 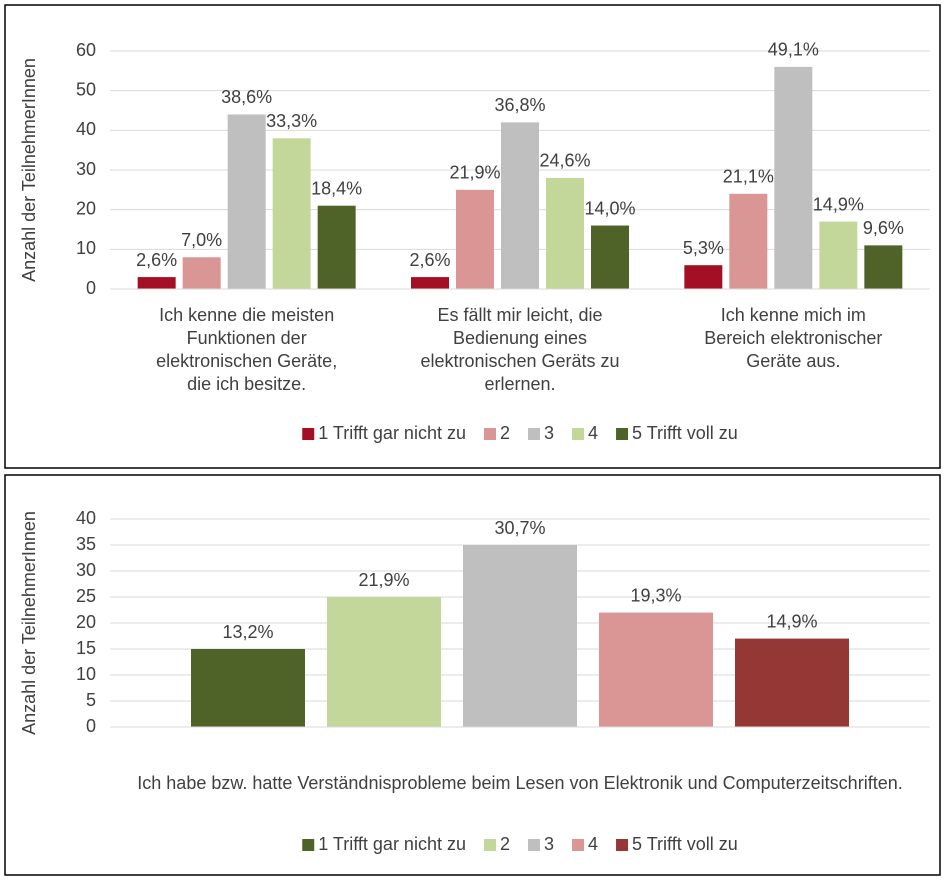 I want to click on data-label: 13,2%, so click(x=247, y=632).